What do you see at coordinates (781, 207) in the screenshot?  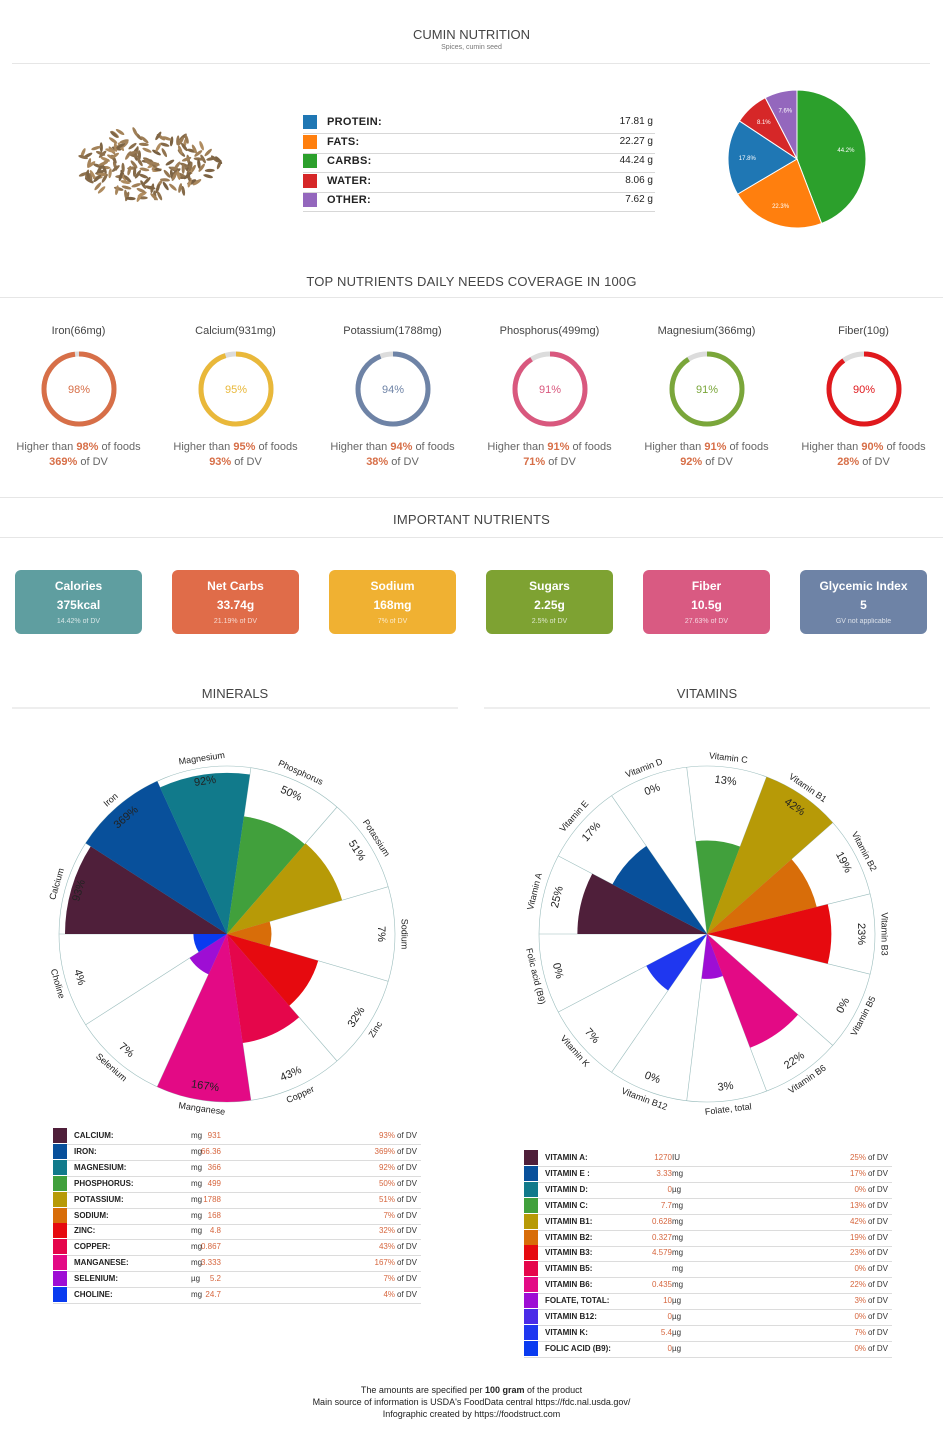 I see `pie-label: 22.3%` at bounding box center [781, 207].